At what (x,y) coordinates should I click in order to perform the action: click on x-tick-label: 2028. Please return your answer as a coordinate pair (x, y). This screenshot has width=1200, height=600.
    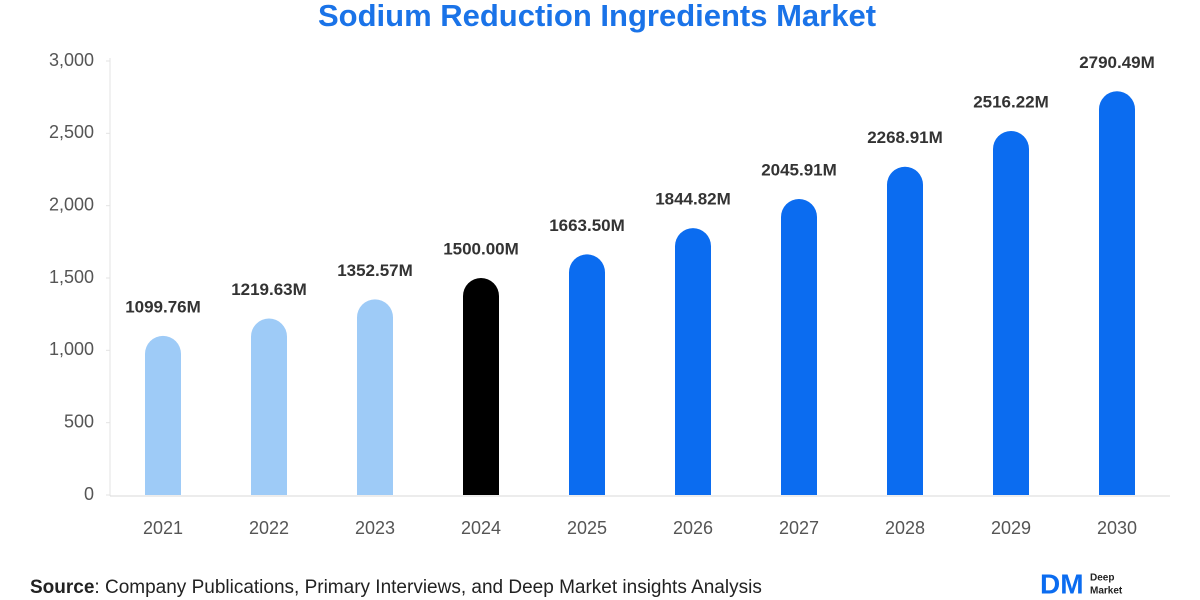
    Looking at the image, I should click on (905, 528).